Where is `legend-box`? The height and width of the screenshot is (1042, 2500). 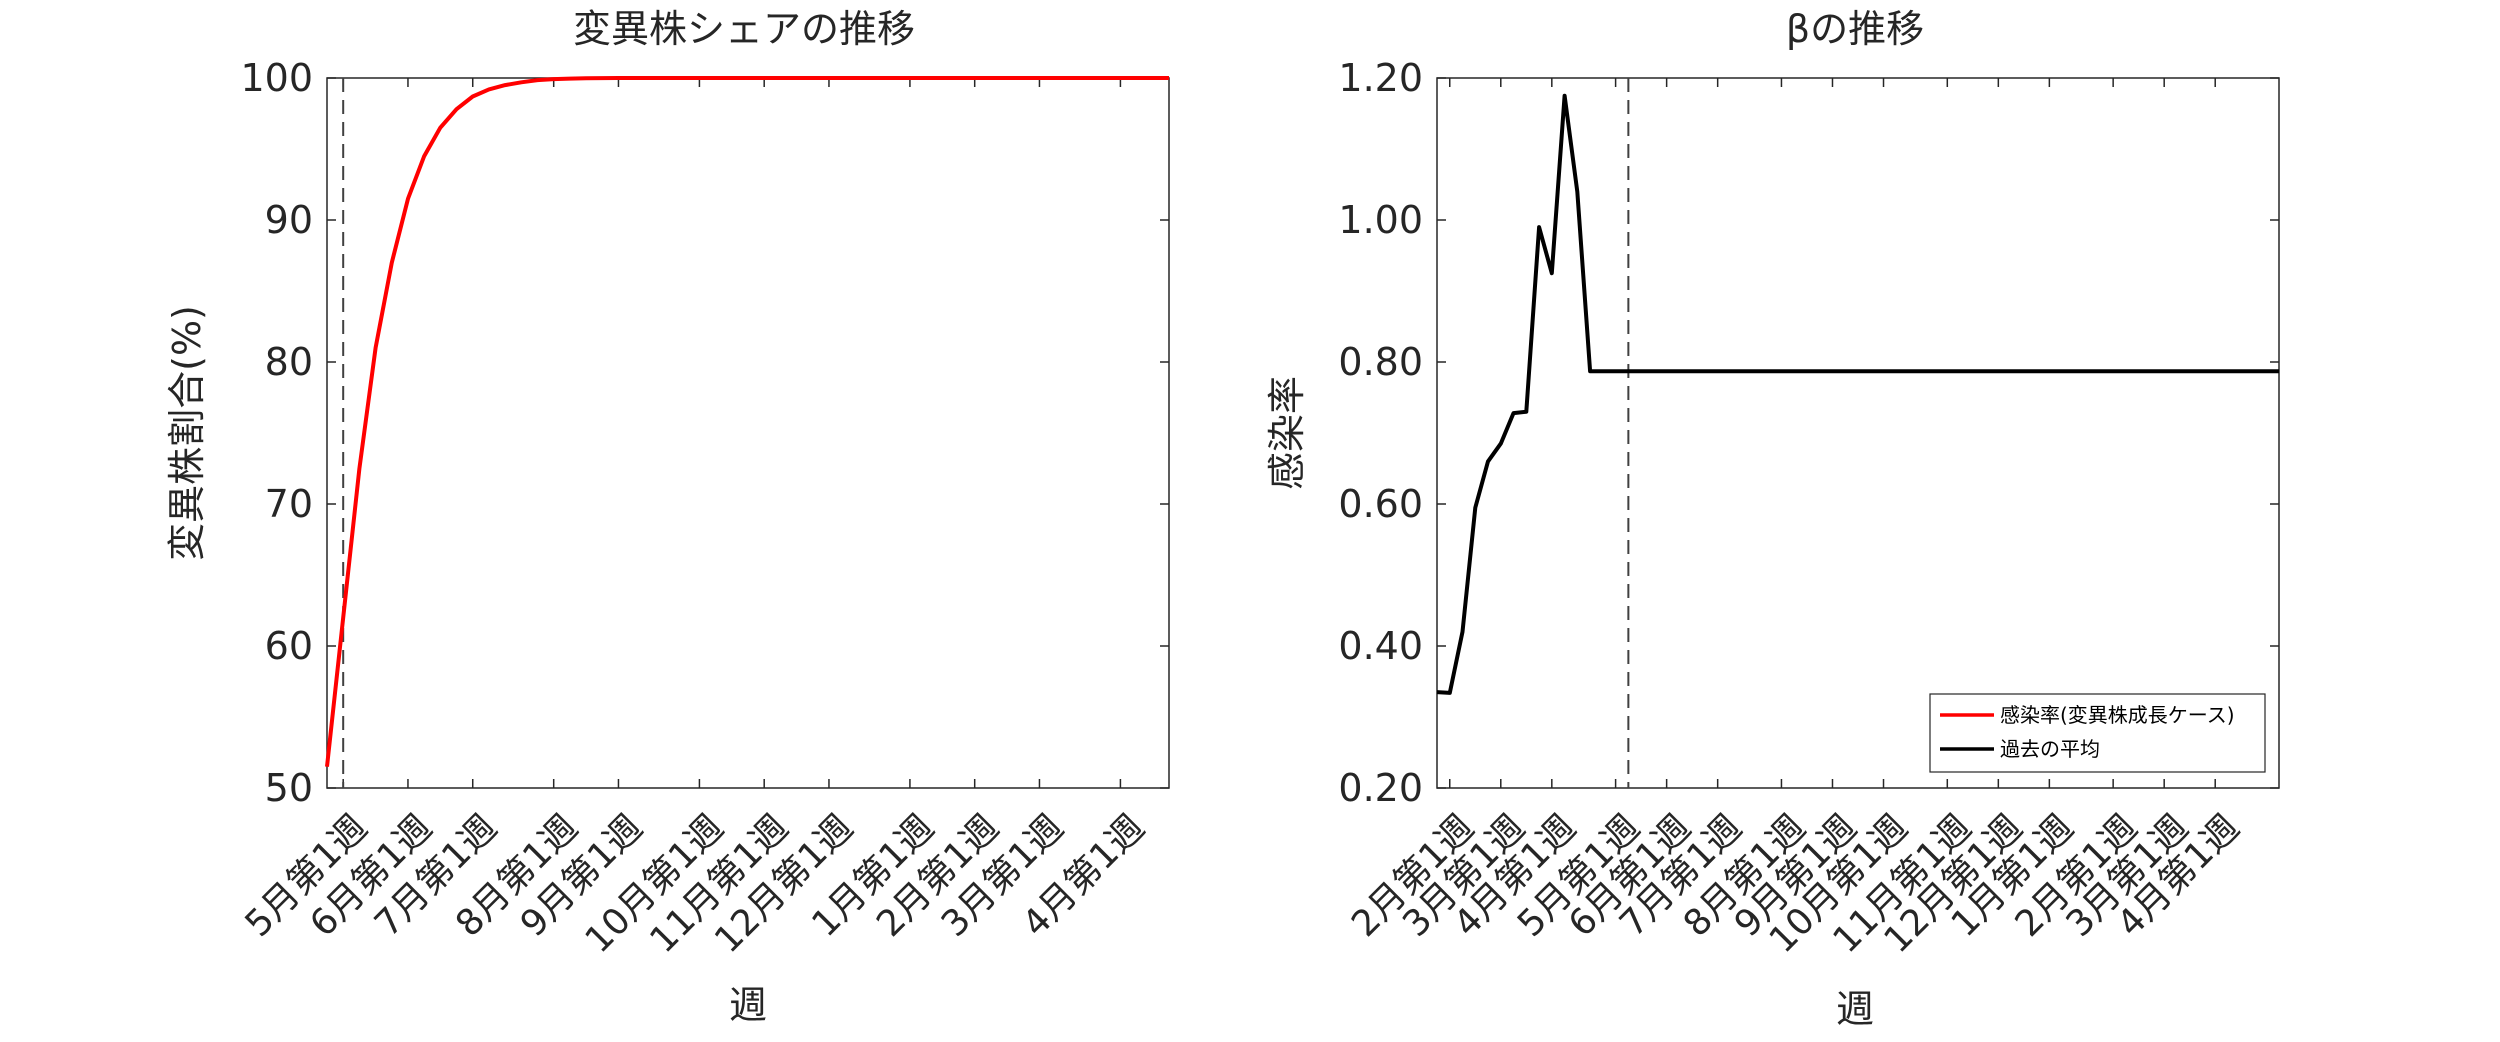
legend-box is located at coordinates (2097, 733).